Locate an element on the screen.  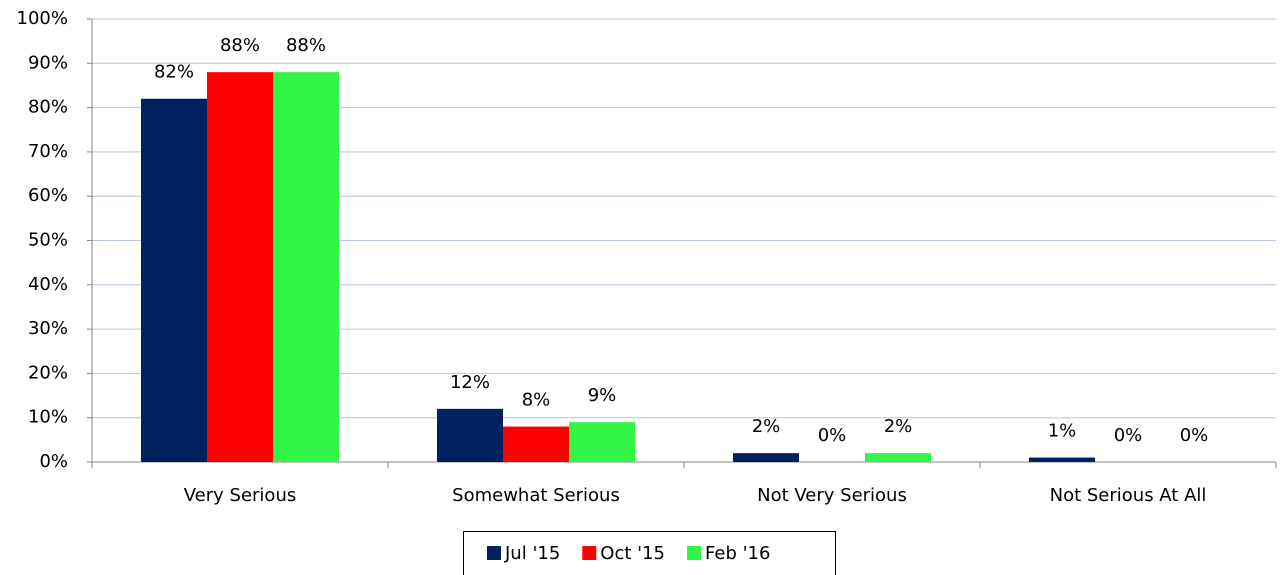
y-tick-label: 80% is located at coordinates (48, 107).